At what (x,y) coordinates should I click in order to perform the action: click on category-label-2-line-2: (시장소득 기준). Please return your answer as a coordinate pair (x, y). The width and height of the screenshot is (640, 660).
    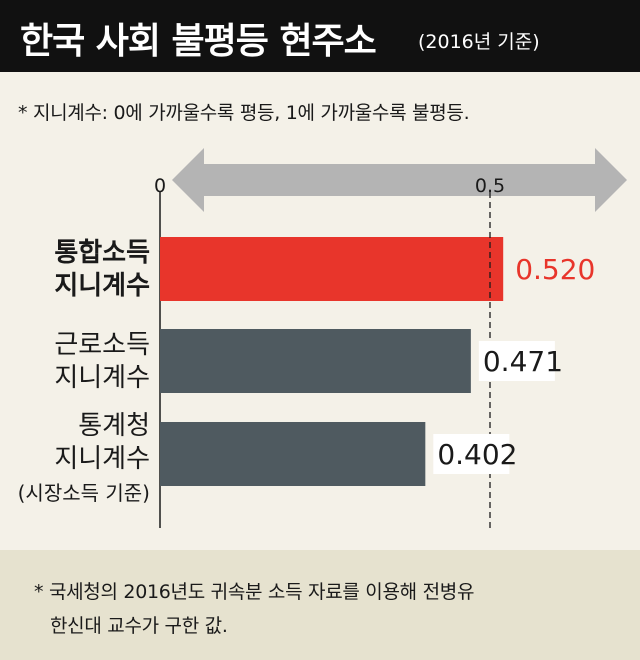
    Looking at the image, I should click on (84, 493).